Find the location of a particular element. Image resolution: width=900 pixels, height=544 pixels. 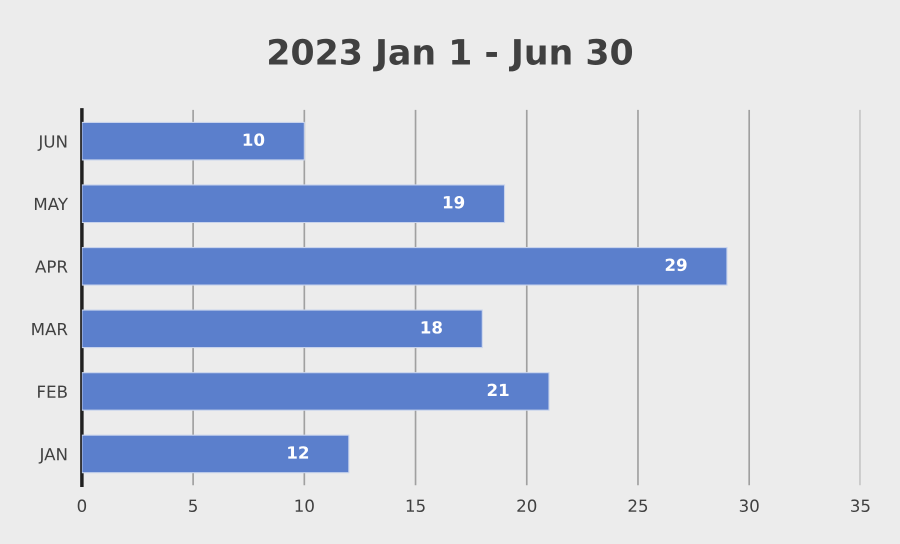

data-label: 21 is located at coordinates (498, 390).